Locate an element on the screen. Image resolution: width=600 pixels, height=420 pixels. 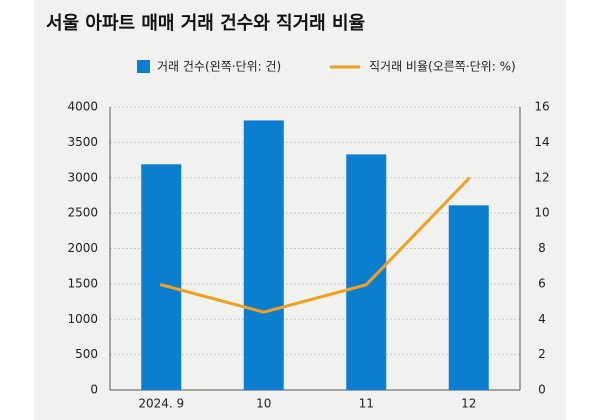
legend-line-label: 직거래 비율(오른쪽·단위: %) is located at coordinates (442, 67).